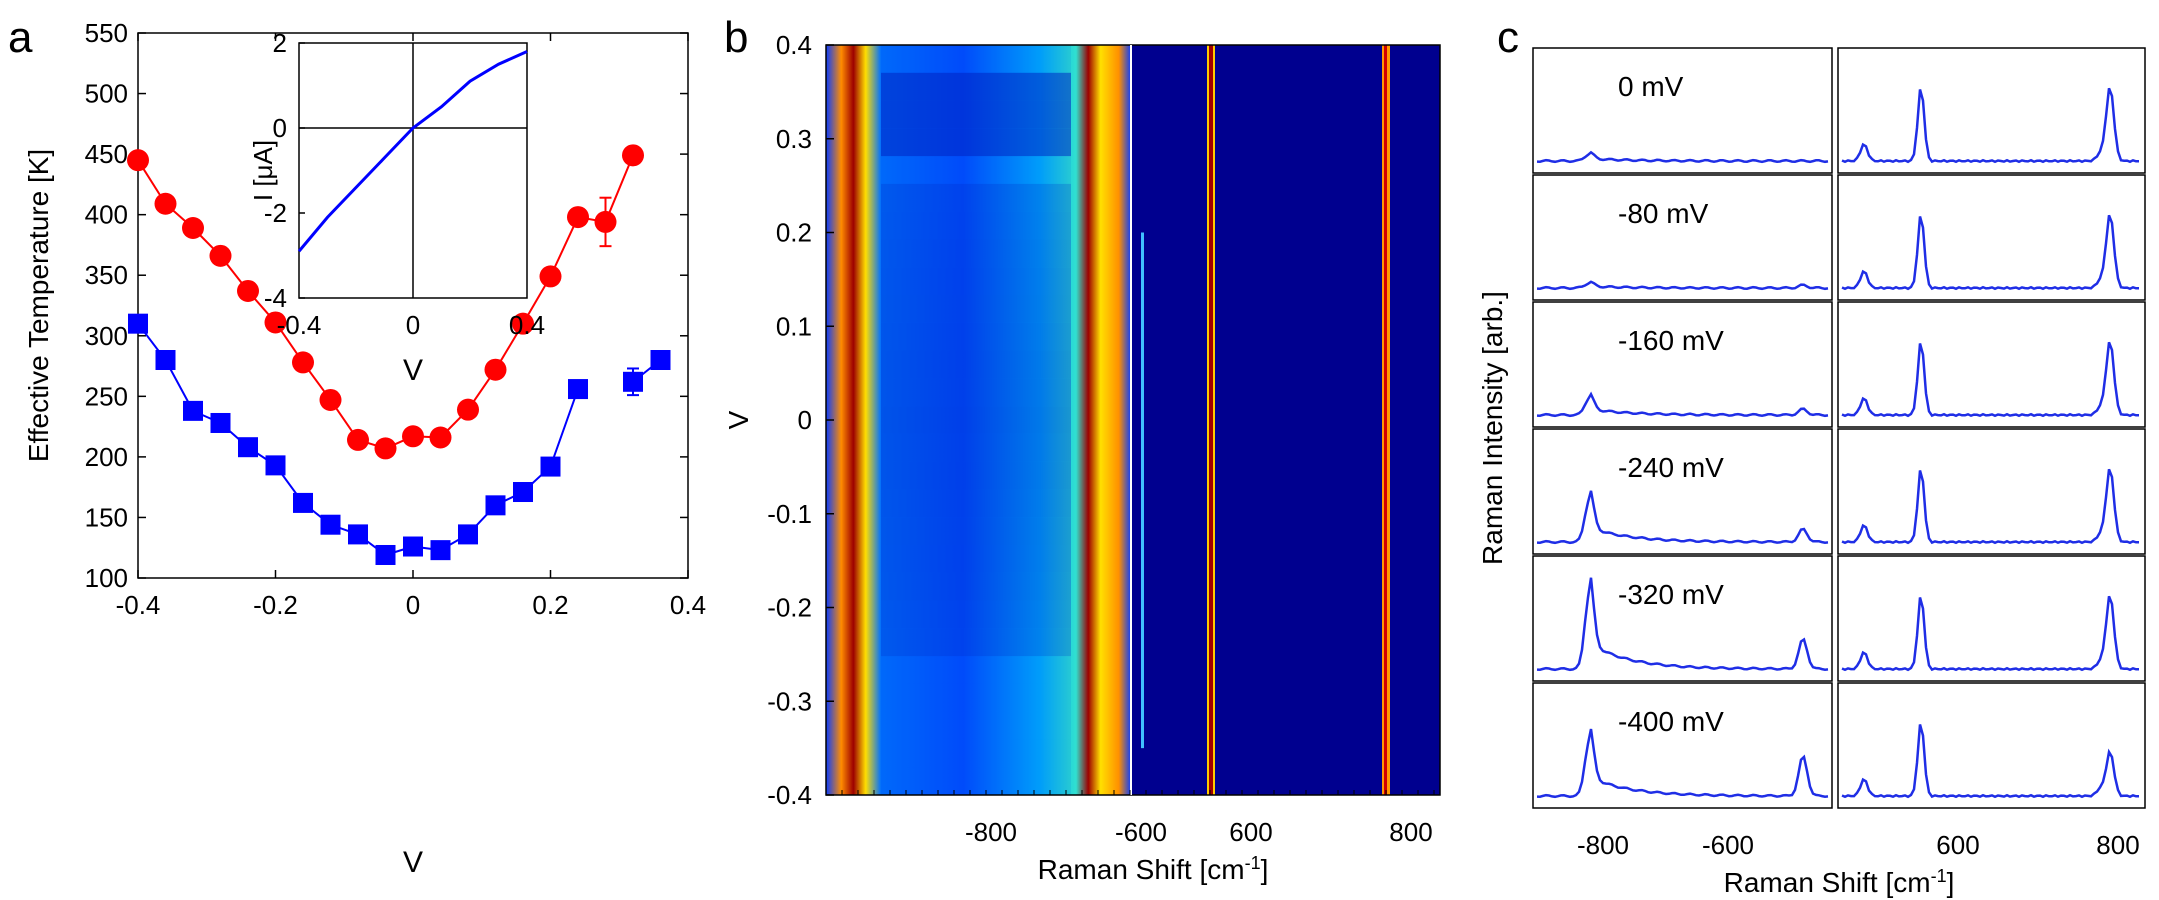 The image size is (2159, 900). Describe the element at coordinates (1671, 467) in the screenshot. I see `panel-c-voltage-label: -240 mV` at that location.